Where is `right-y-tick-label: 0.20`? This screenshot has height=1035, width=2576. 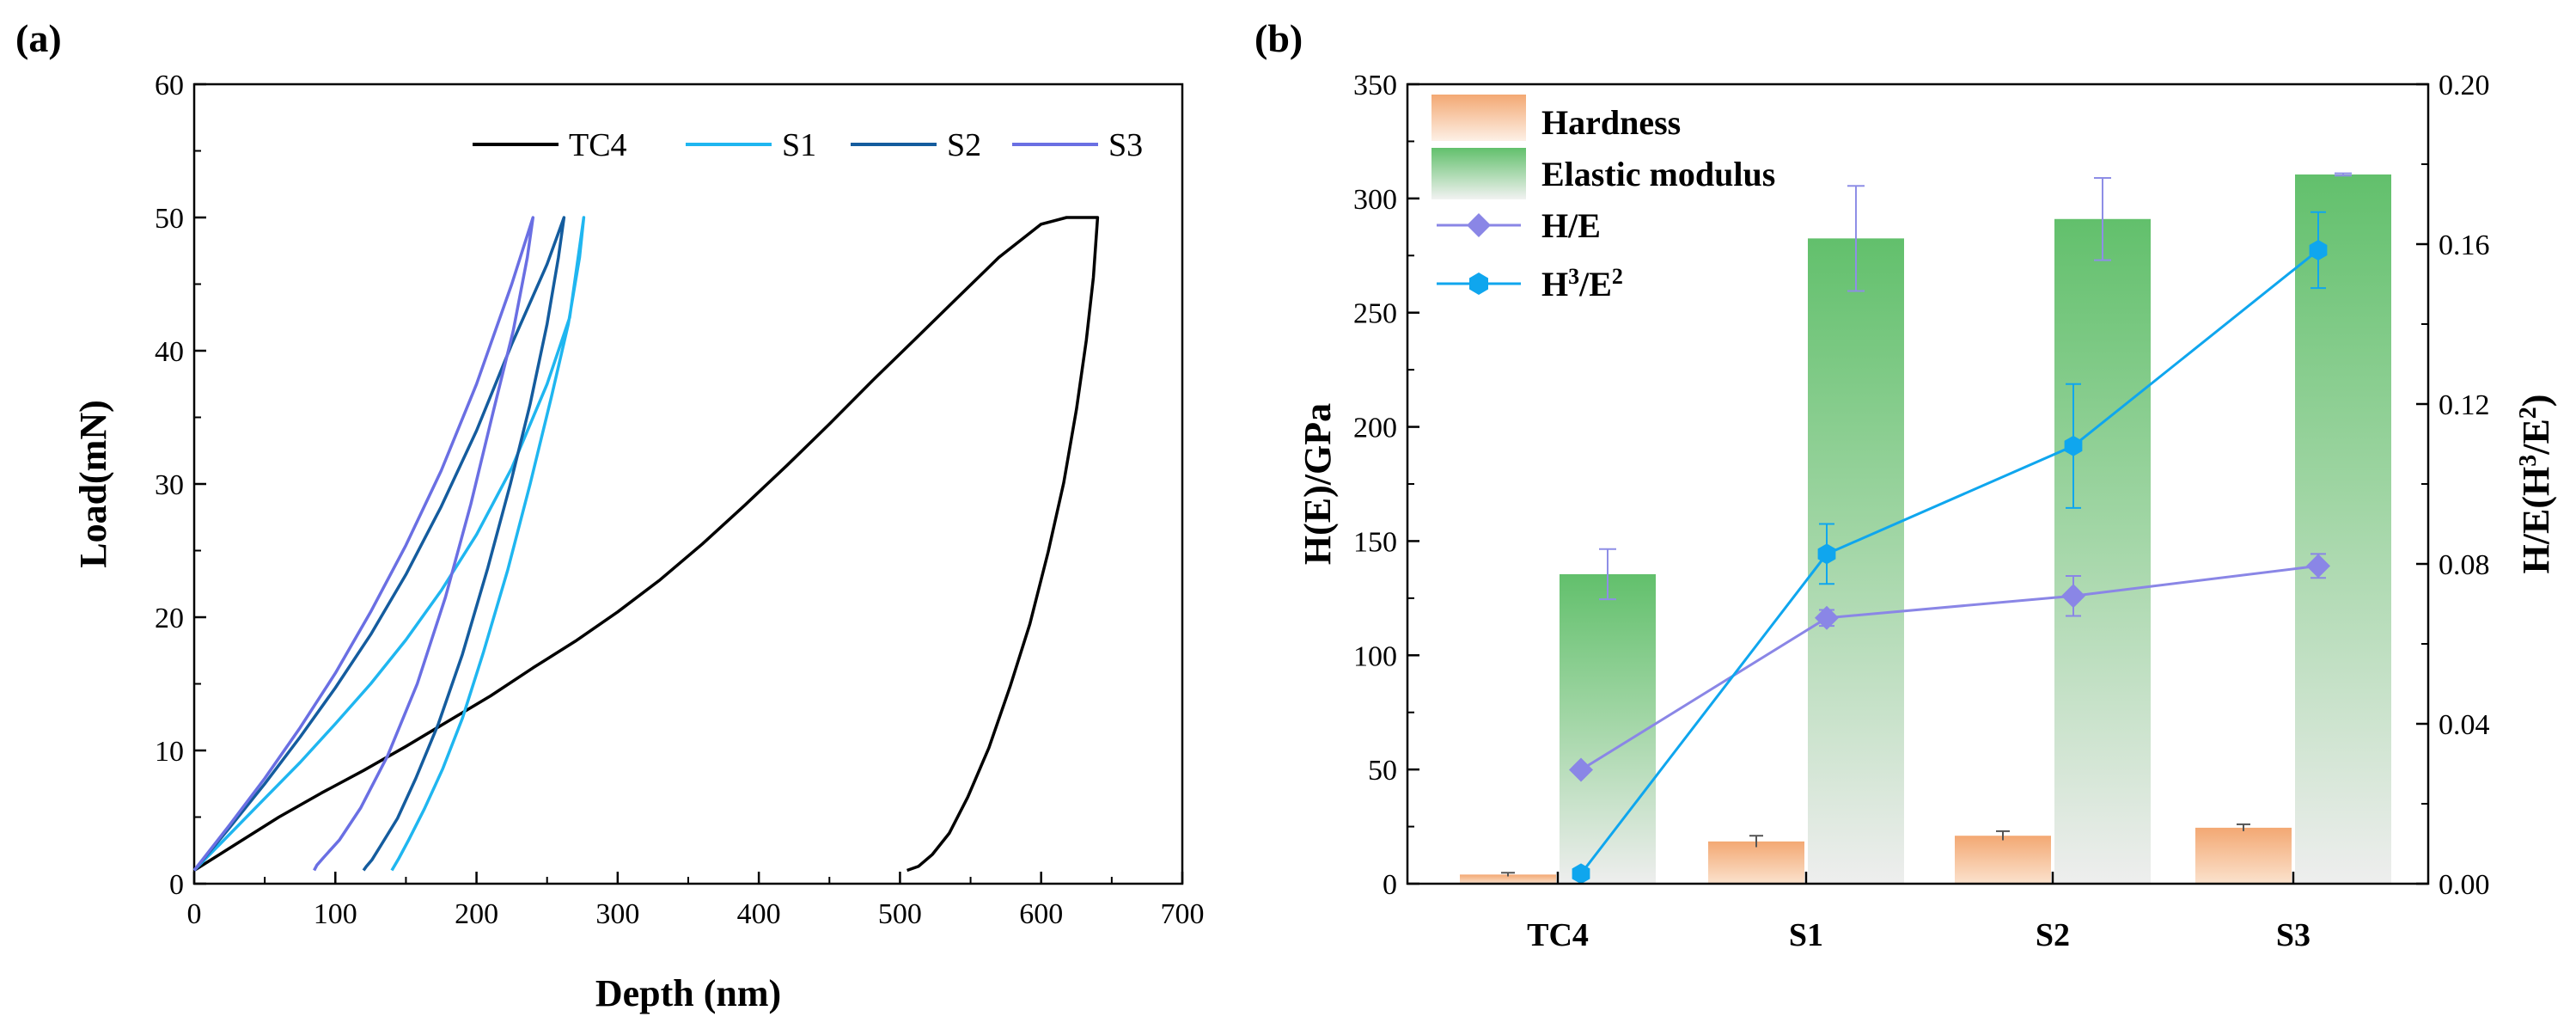
right-y-tick-label: 0.20 is located at coordinates (2464, 85).